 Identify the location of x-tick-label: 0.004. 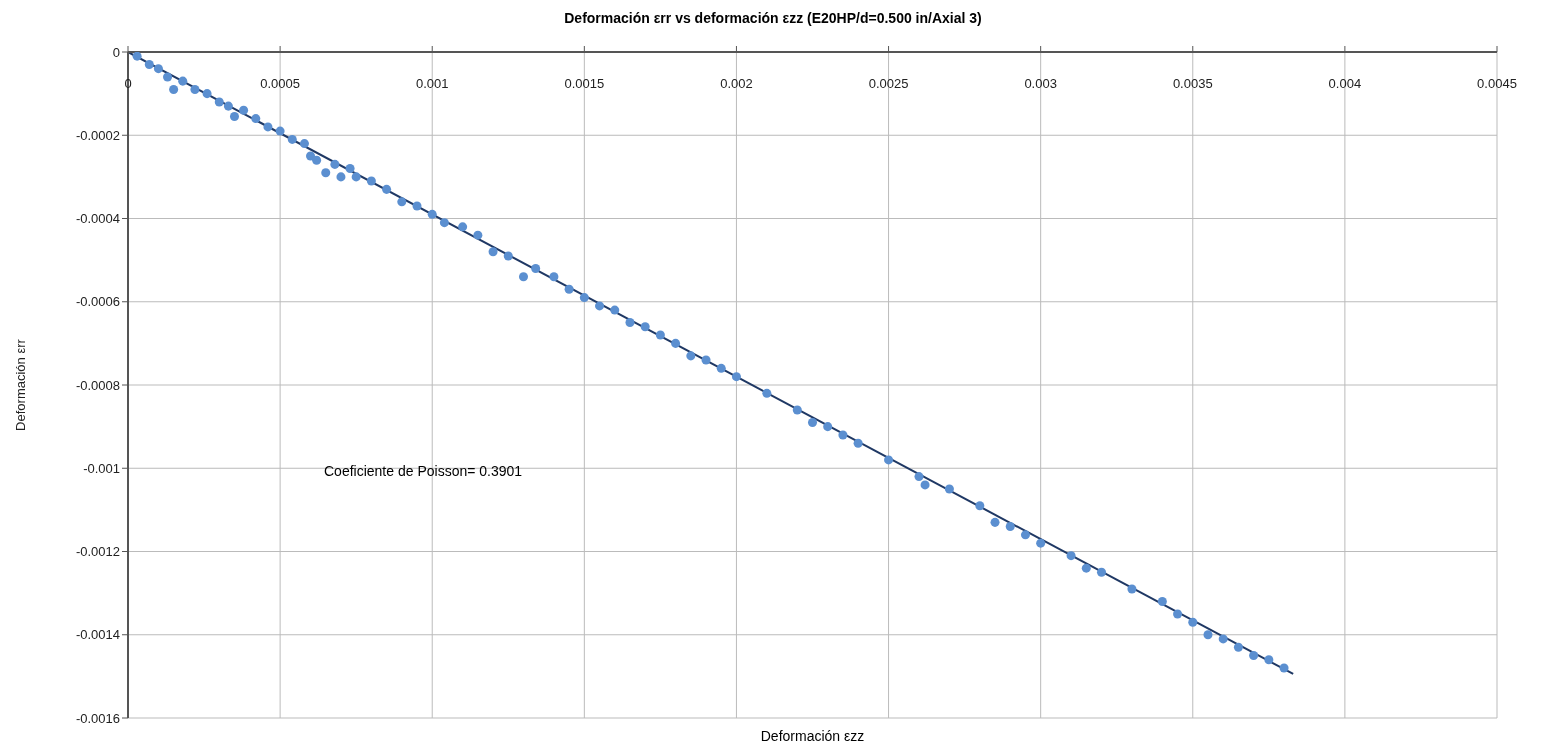
(1345, 83).